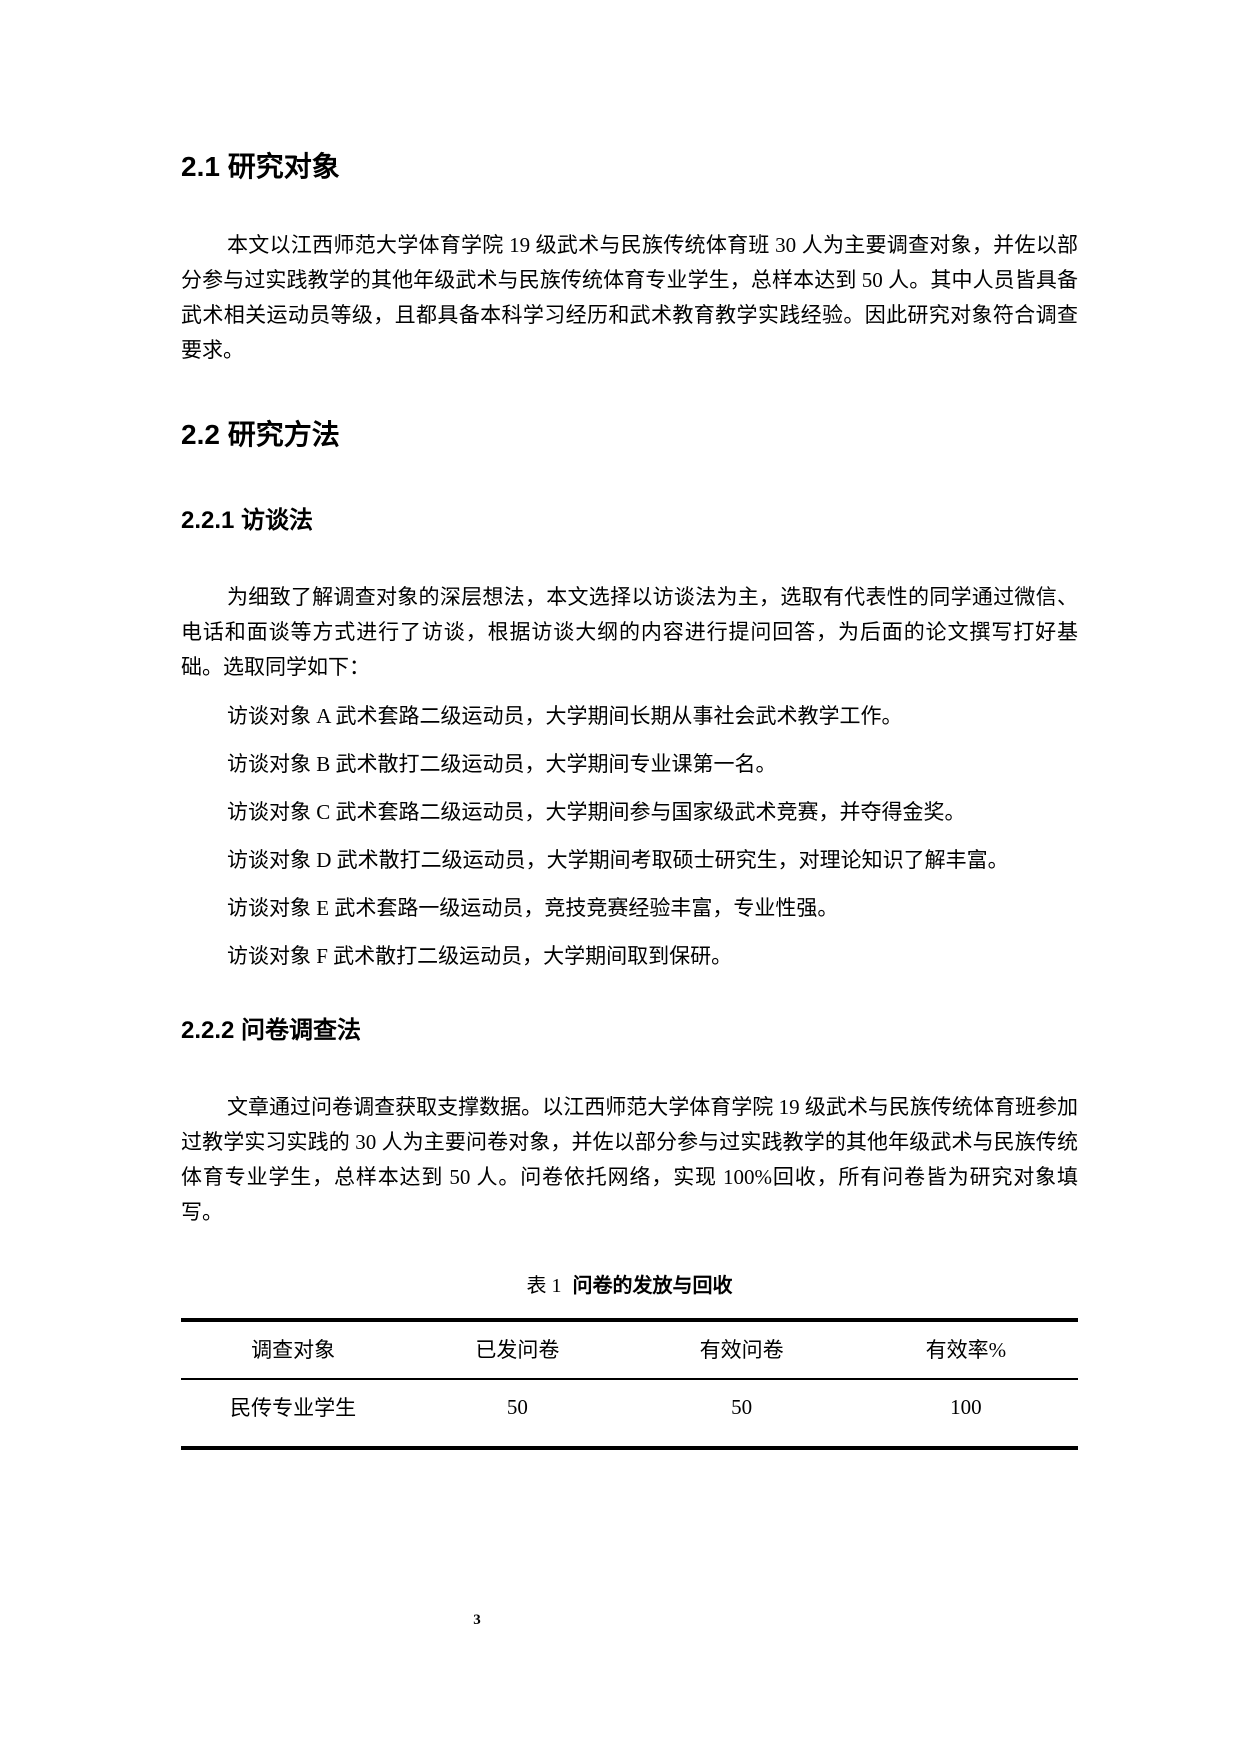  Describe the element at coordinates (741, 1350) in the screenshot. I see `table-header-valid: 有效问卷` at that location.